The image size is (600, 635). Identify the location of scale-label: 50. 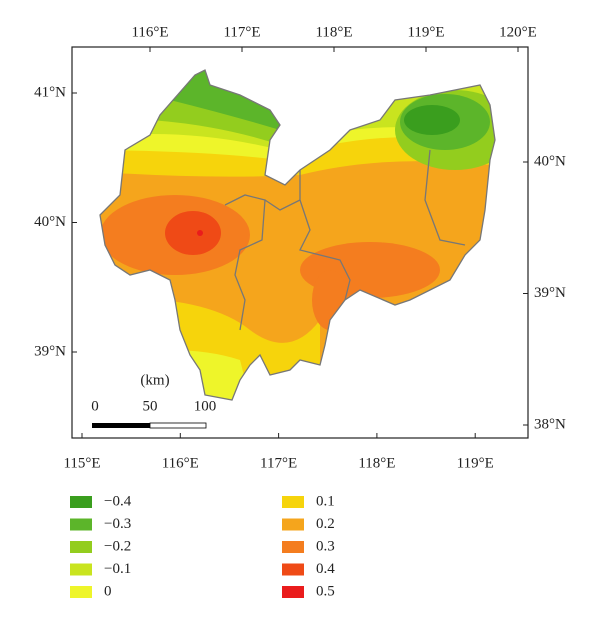
(150, 406).